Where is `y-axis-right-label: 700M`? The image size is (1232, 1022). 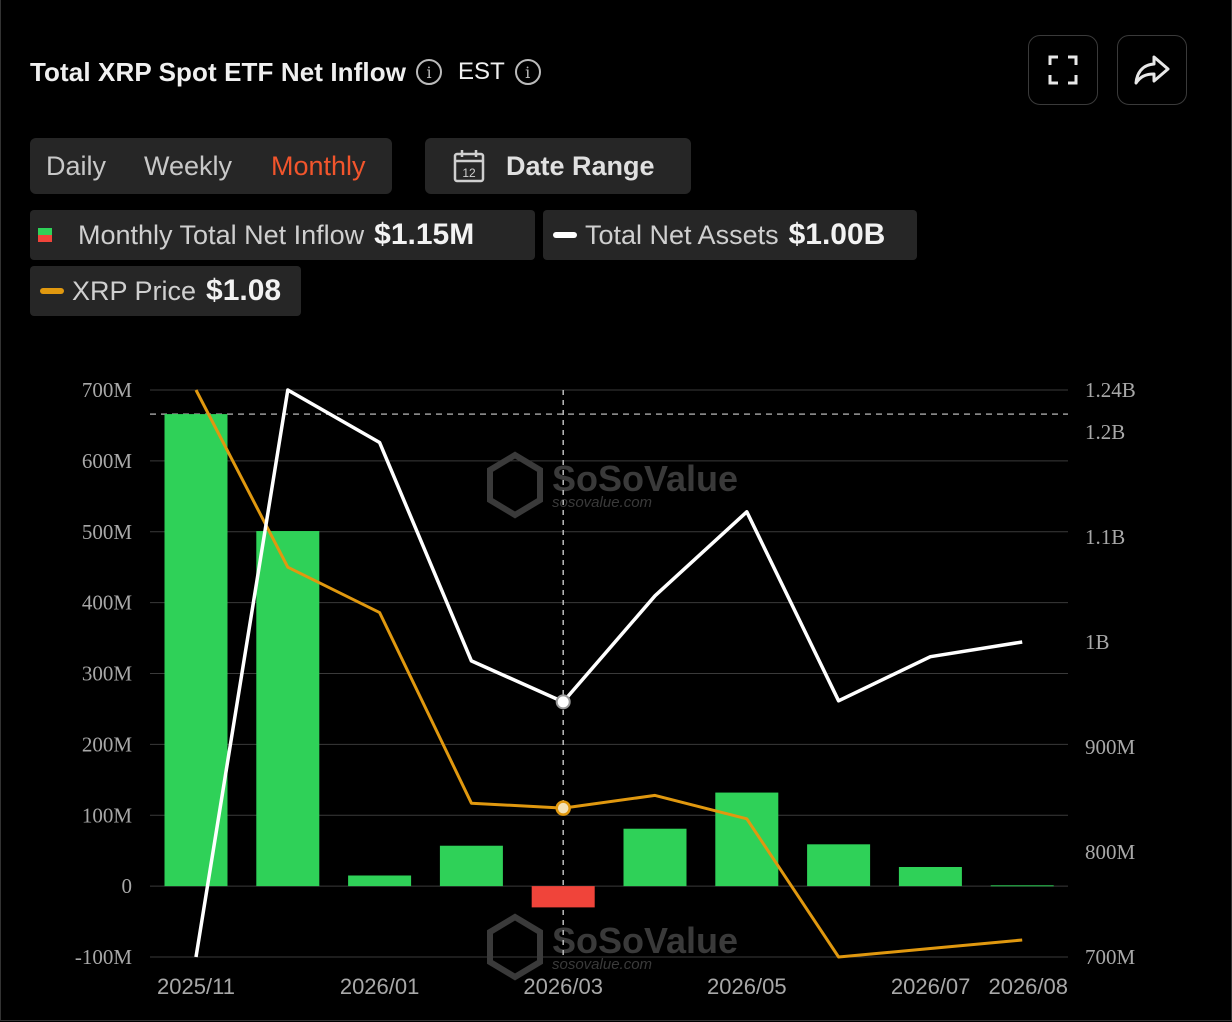
y-axis-right-label: 700M is located at coordinates (1110, 957).